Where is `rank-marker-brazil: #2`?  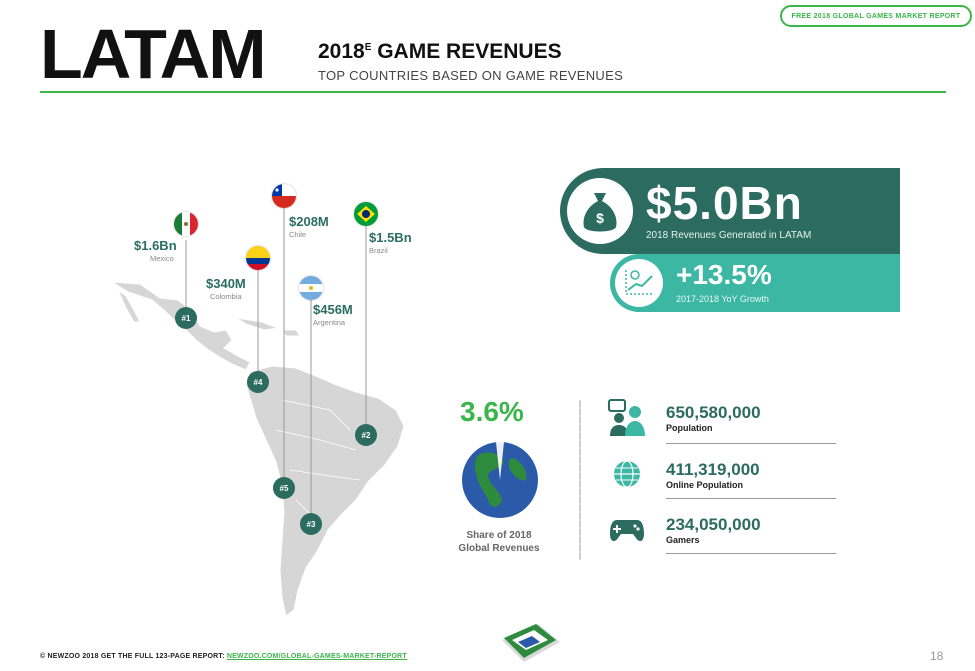 rank-marker-brazil: #2 is located at coordinates (366, 435).